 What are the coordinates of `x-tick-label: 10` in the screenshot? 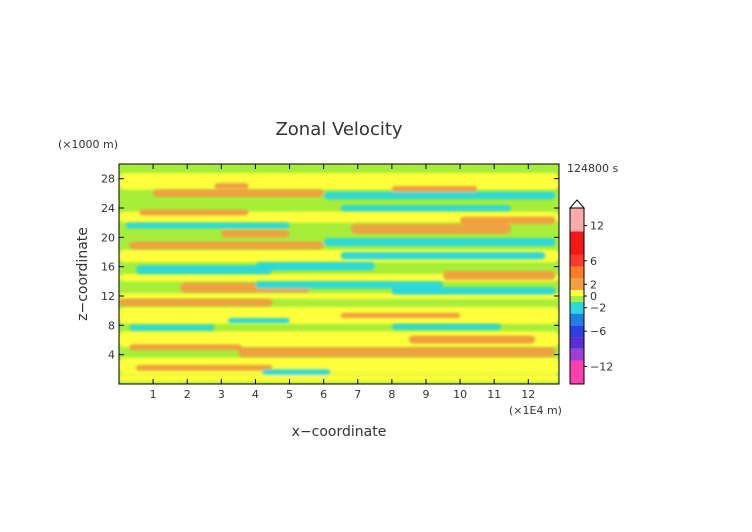 It's located at (460, 394).